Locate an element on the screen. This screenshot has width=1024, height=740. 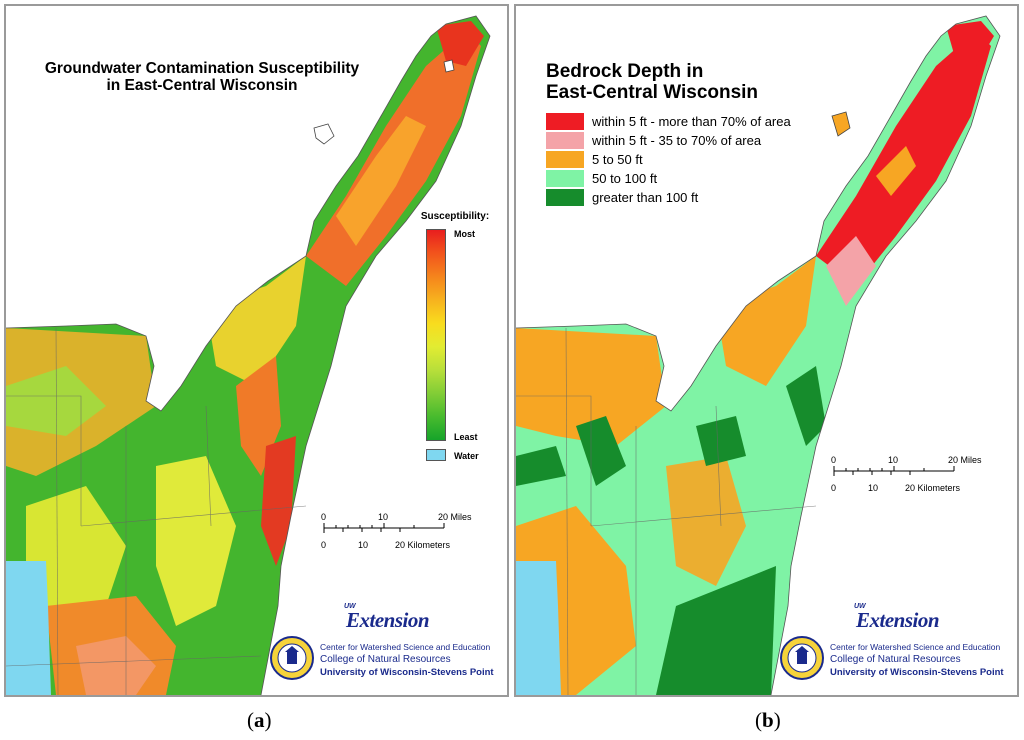
legend-item: greater than 100 ft is located at coordinates (668, 197).